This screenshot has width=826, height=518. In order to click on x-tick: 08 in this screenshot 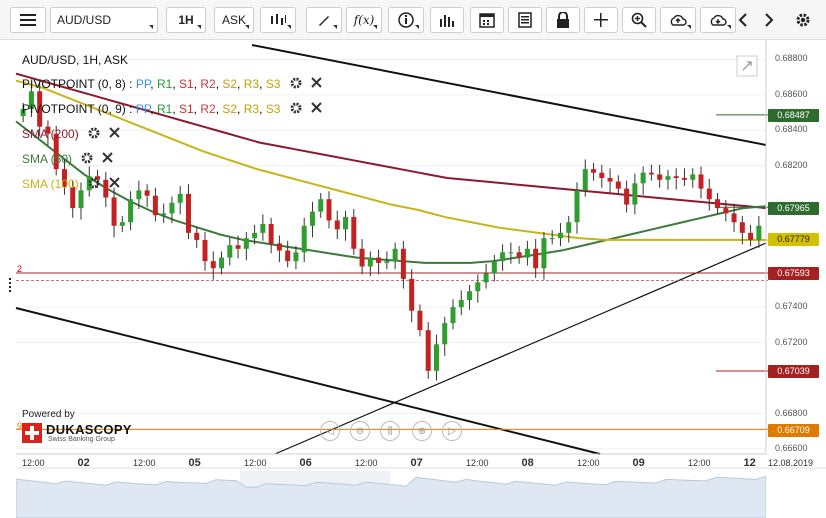, I will do `click(527, 463)`.